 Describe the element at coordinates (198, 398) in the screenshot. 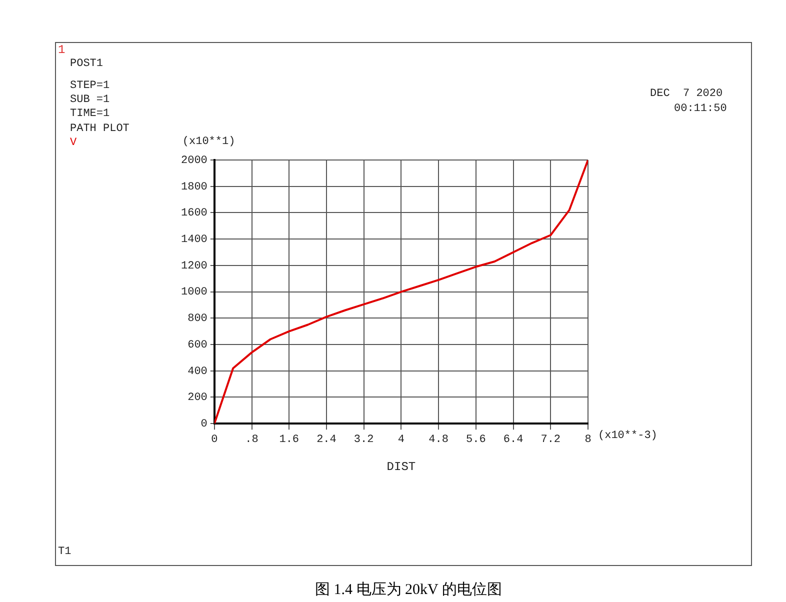

I see `y-tick-label: 200` at that location.